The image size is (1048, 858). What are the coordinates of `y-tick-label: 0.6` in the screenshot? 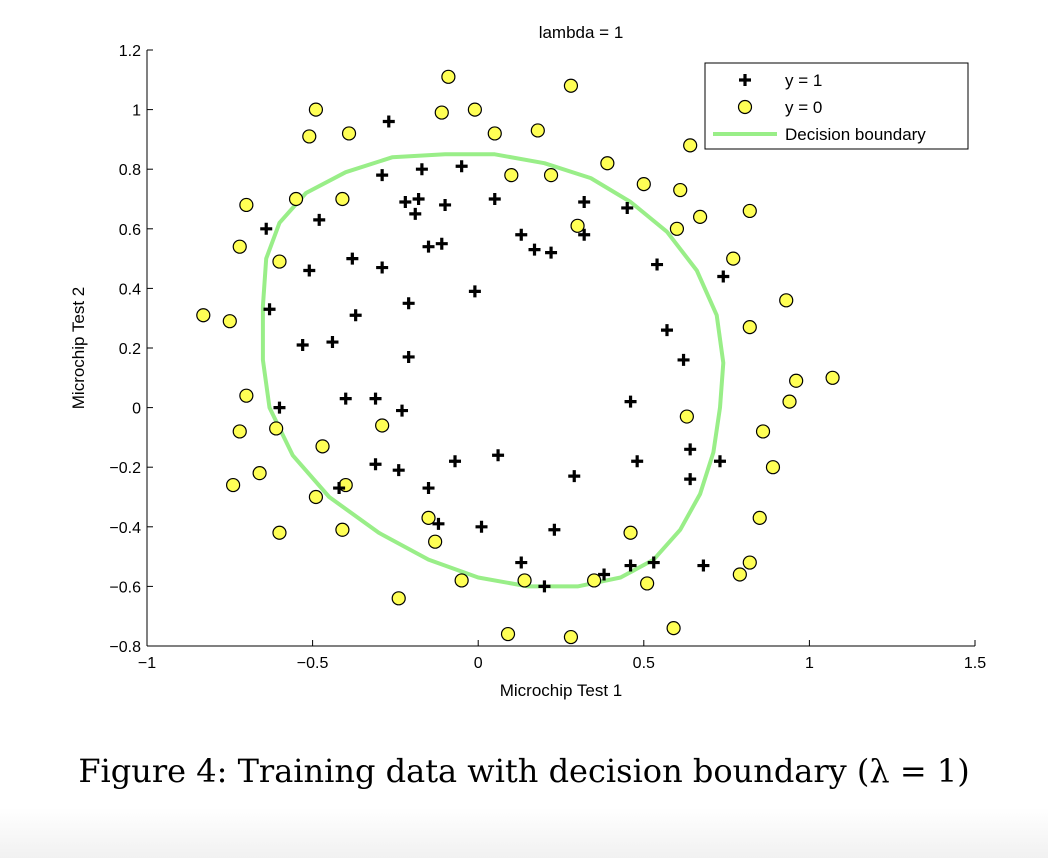 It's located at (130, 230).